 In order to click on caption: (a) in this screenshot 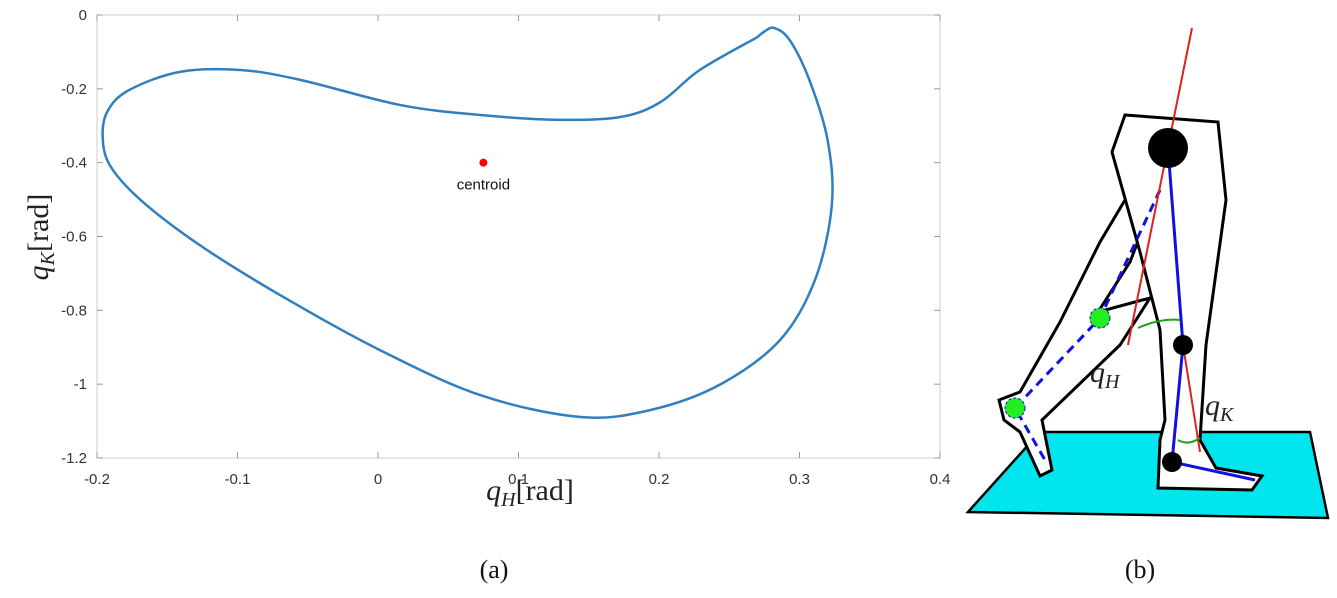, I will do `click(494, 569)`.